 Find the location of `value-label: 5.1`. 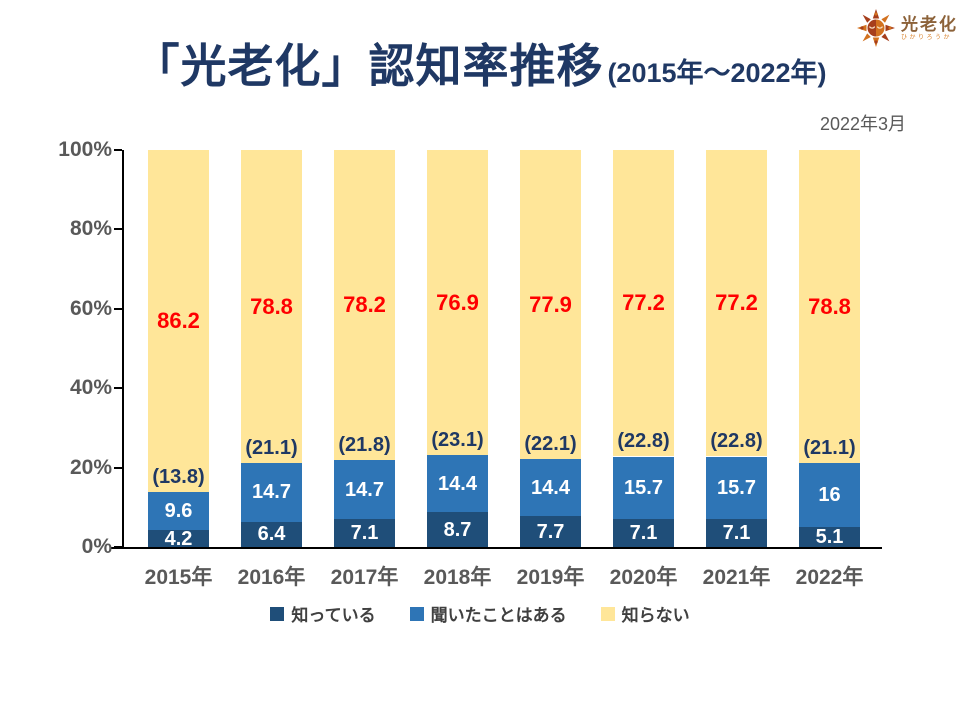

value-label: 5.1 is located at coordinates (829, 536).